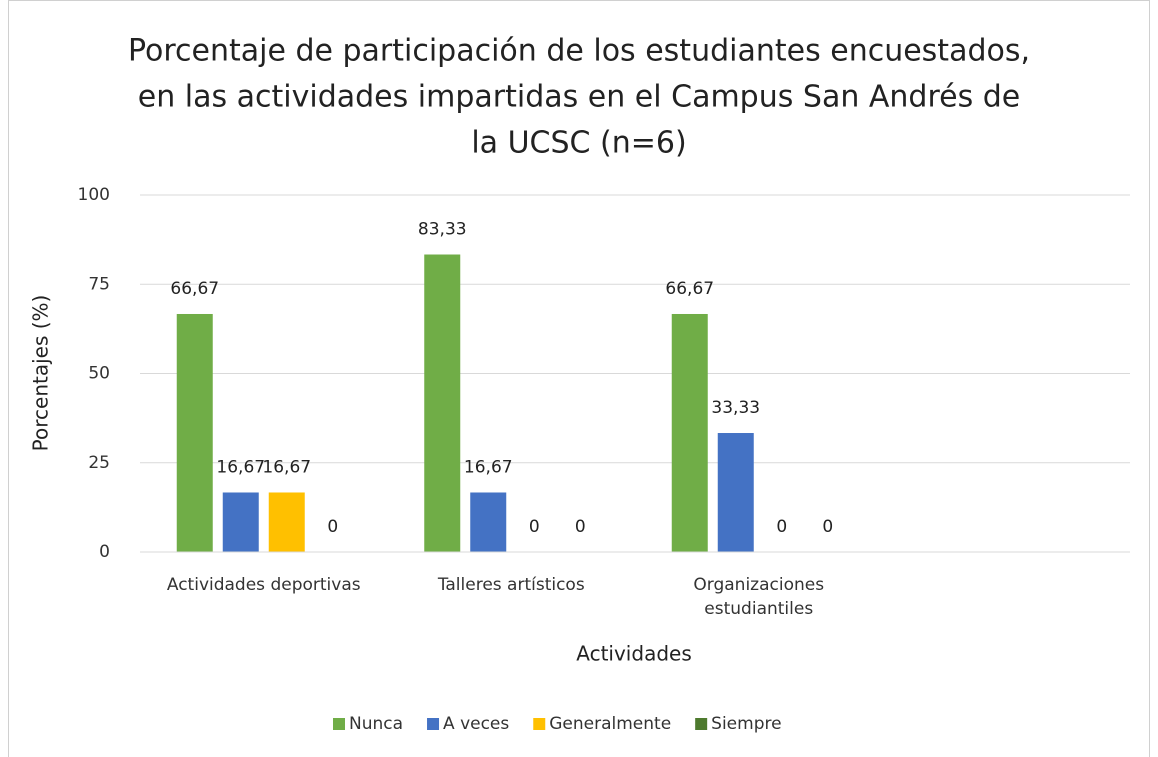  I want to click on y-tick-label: 50, so click(99, 374).